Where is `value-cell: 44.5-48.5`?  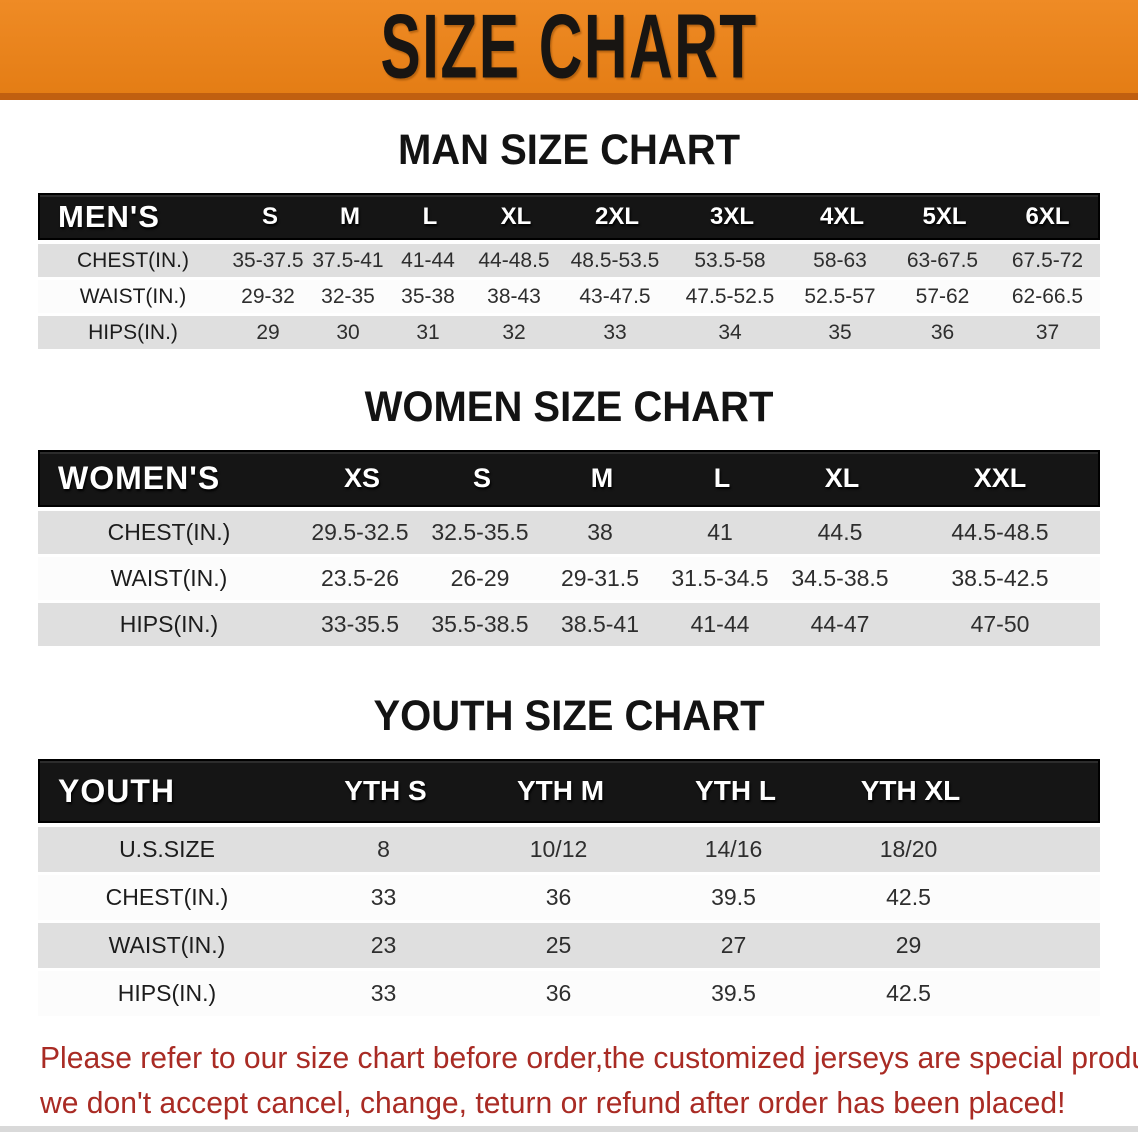 value-cell: 44.5-48.5 is located at coordinates (1000, 532).